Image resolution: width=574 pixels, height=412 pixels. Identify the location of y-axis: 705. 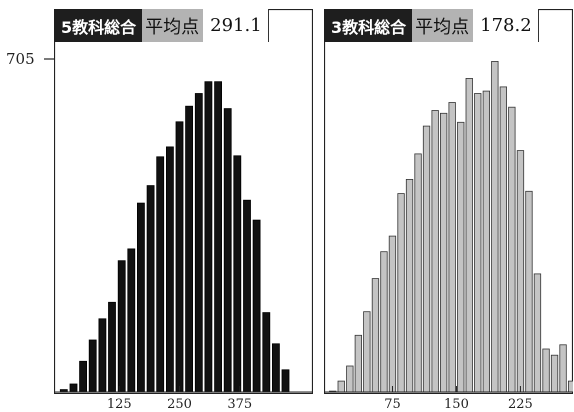
(30, 59).